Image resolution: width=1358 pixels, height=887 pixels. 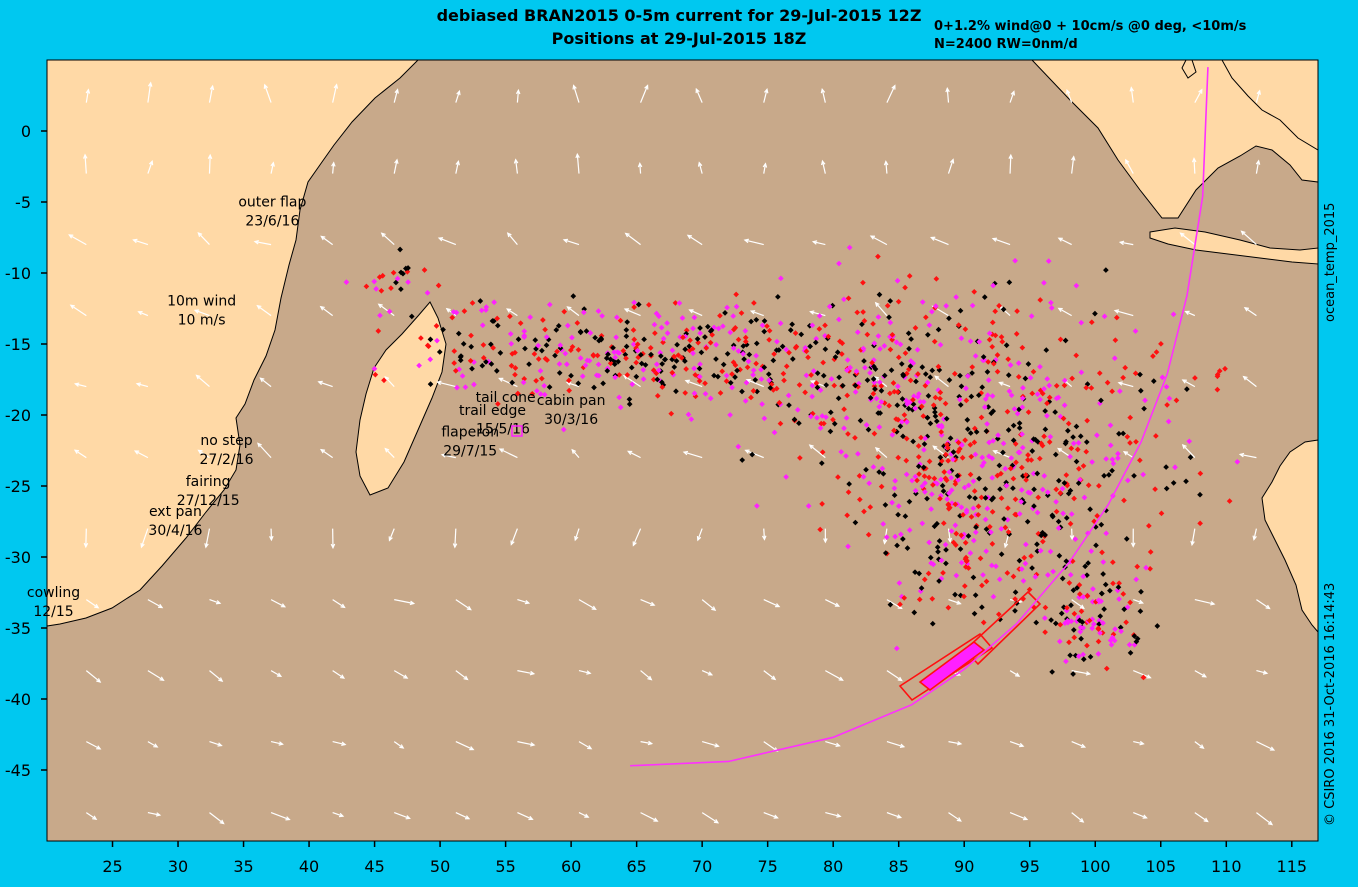 What do you see at coordinates (272, 202) in the screenshot?
I see `annotation-label: outer flap` at bounding box center [272, 202].